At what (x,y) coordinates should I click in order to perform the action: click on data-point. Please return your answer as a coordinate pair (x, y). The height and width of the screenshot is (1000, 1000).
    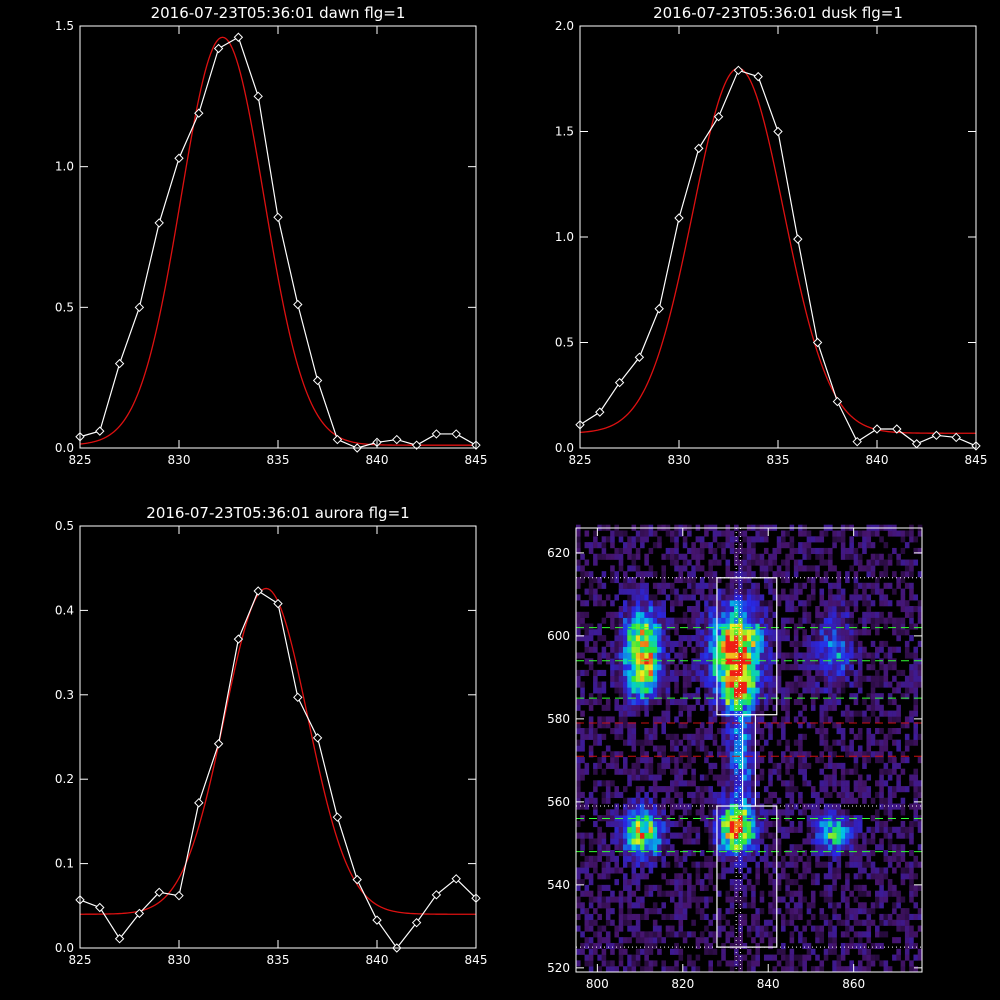
    Looking at the image, I should click on (199, 113).